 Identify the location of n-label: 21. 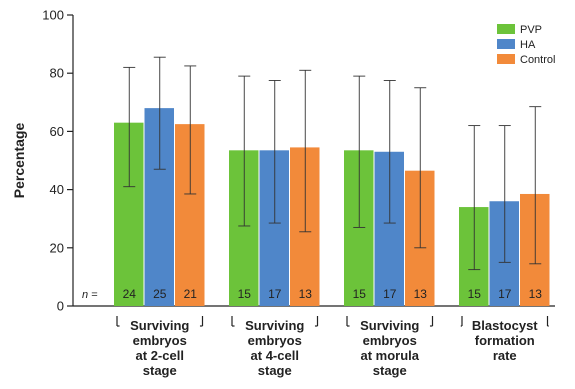
(191, 294).